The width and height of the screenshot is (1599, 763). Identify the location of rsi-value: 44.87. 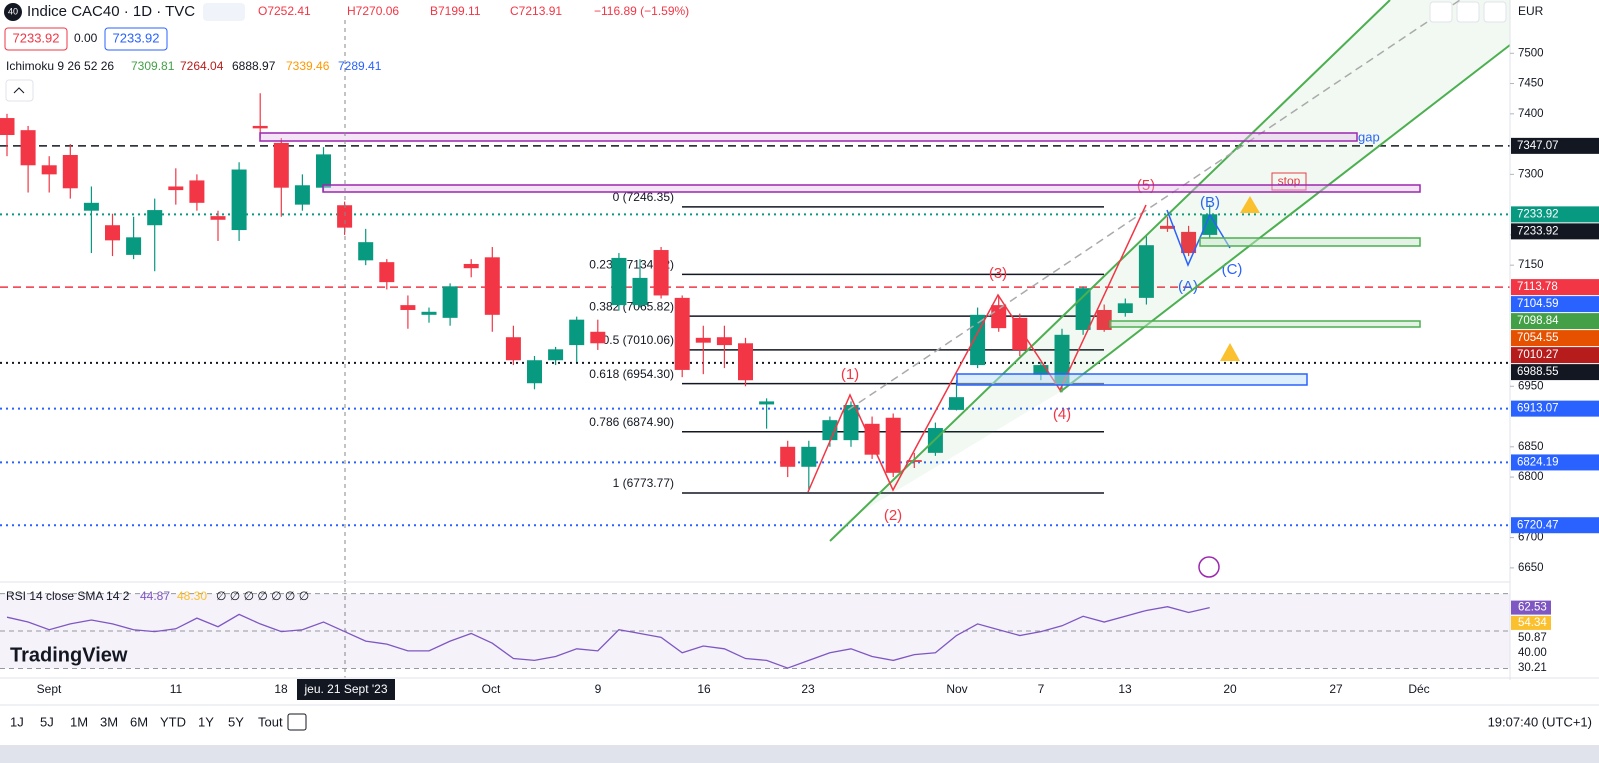
(155, 596).